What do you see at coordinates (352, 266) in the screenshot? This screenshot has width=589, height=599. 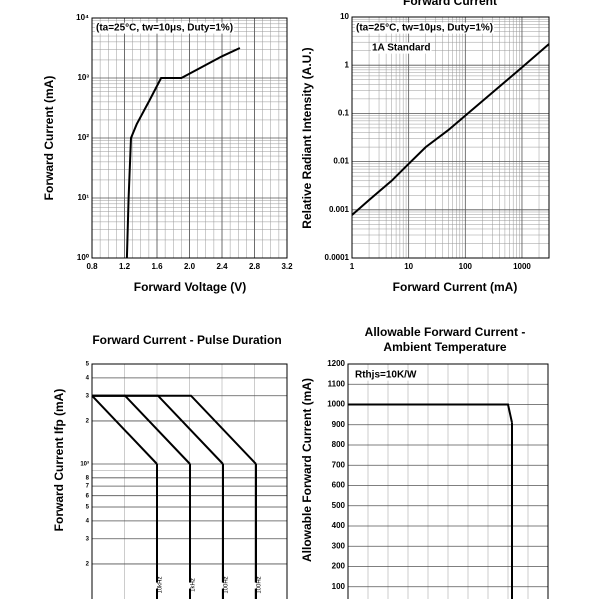 I see `x-tick-label: 1` at bounding box center [352, 266].